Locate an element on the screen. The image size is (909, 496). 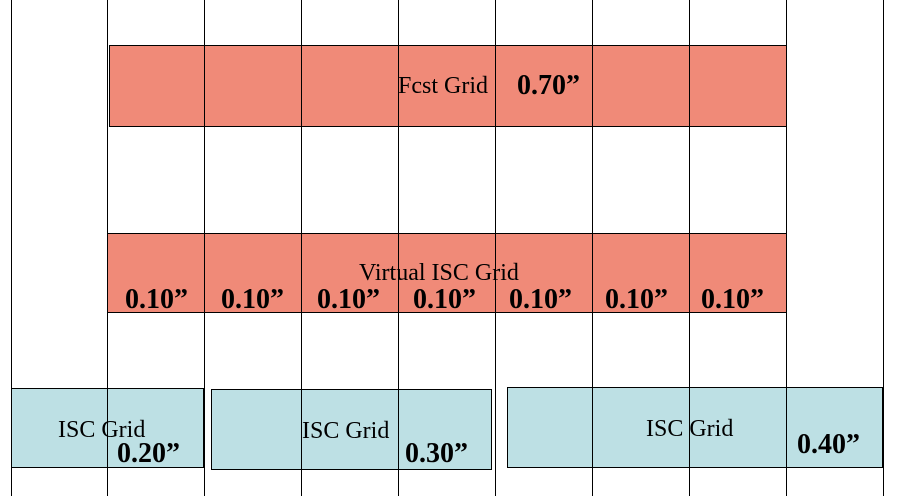
isc-grid-label-2: ISC Grid is located at coordinates (346, 431).